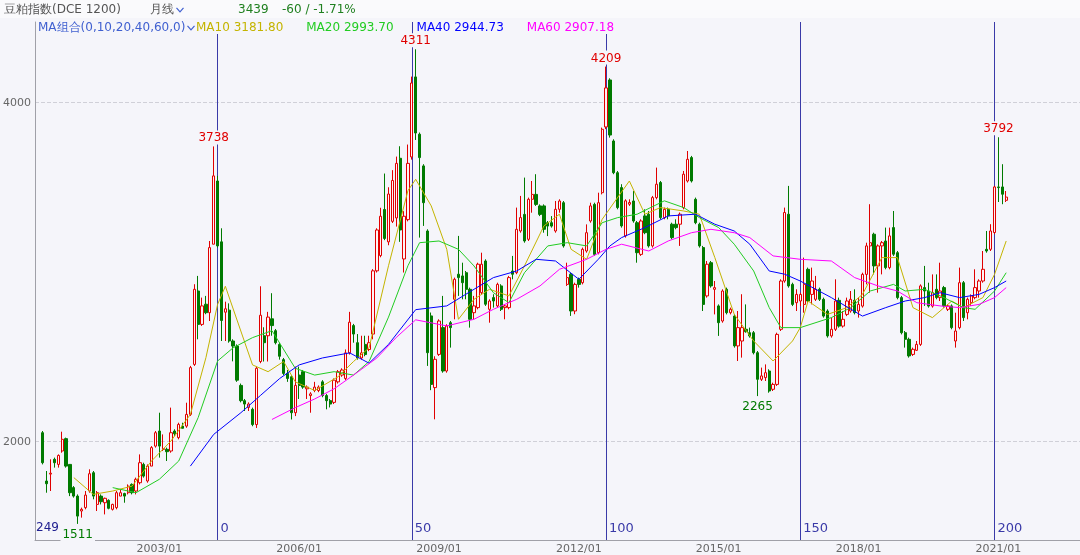  Describe the element at coordinates (460, 27) in the screenshot. I see `text: MA40 2944.73` at that location.